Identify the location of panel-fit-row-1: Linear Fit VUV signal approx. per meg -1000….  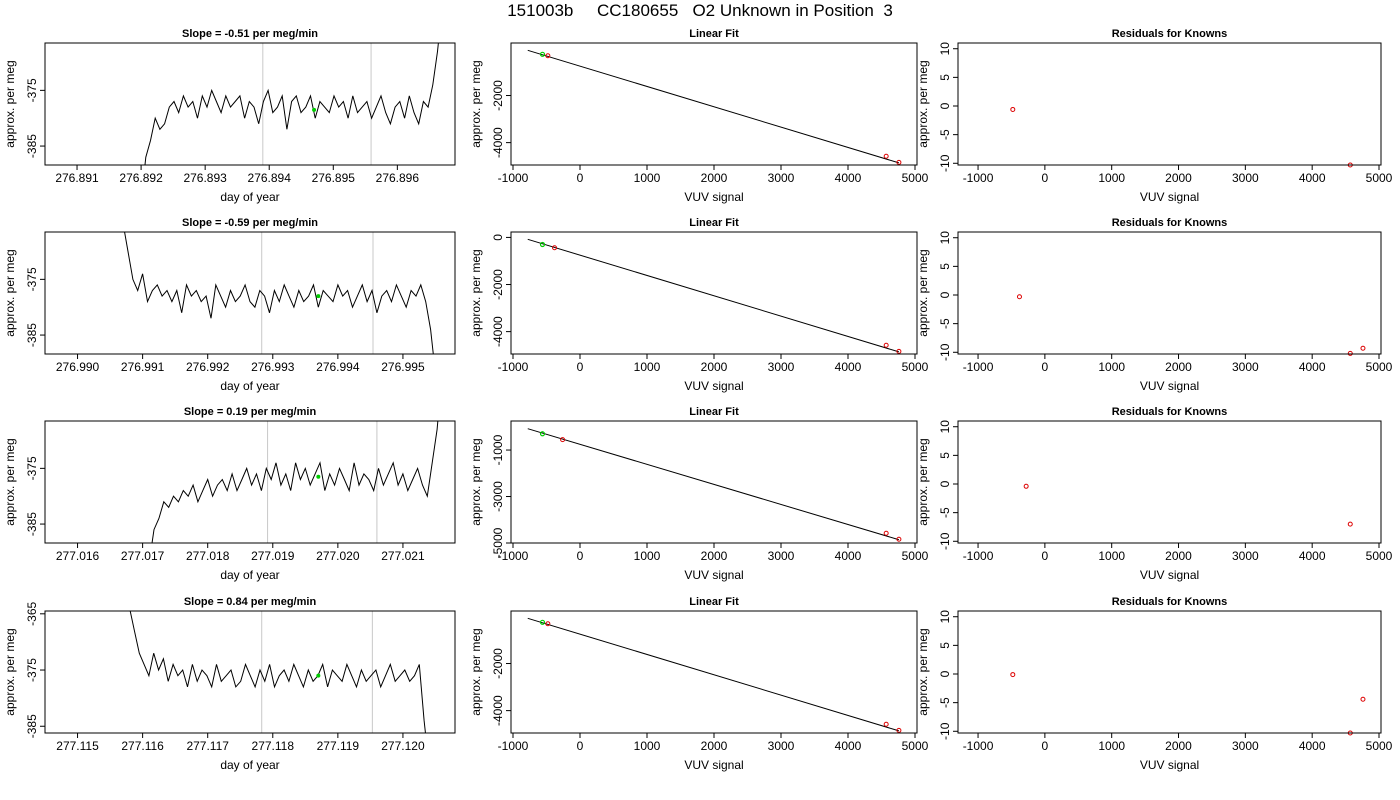
(699, 116).